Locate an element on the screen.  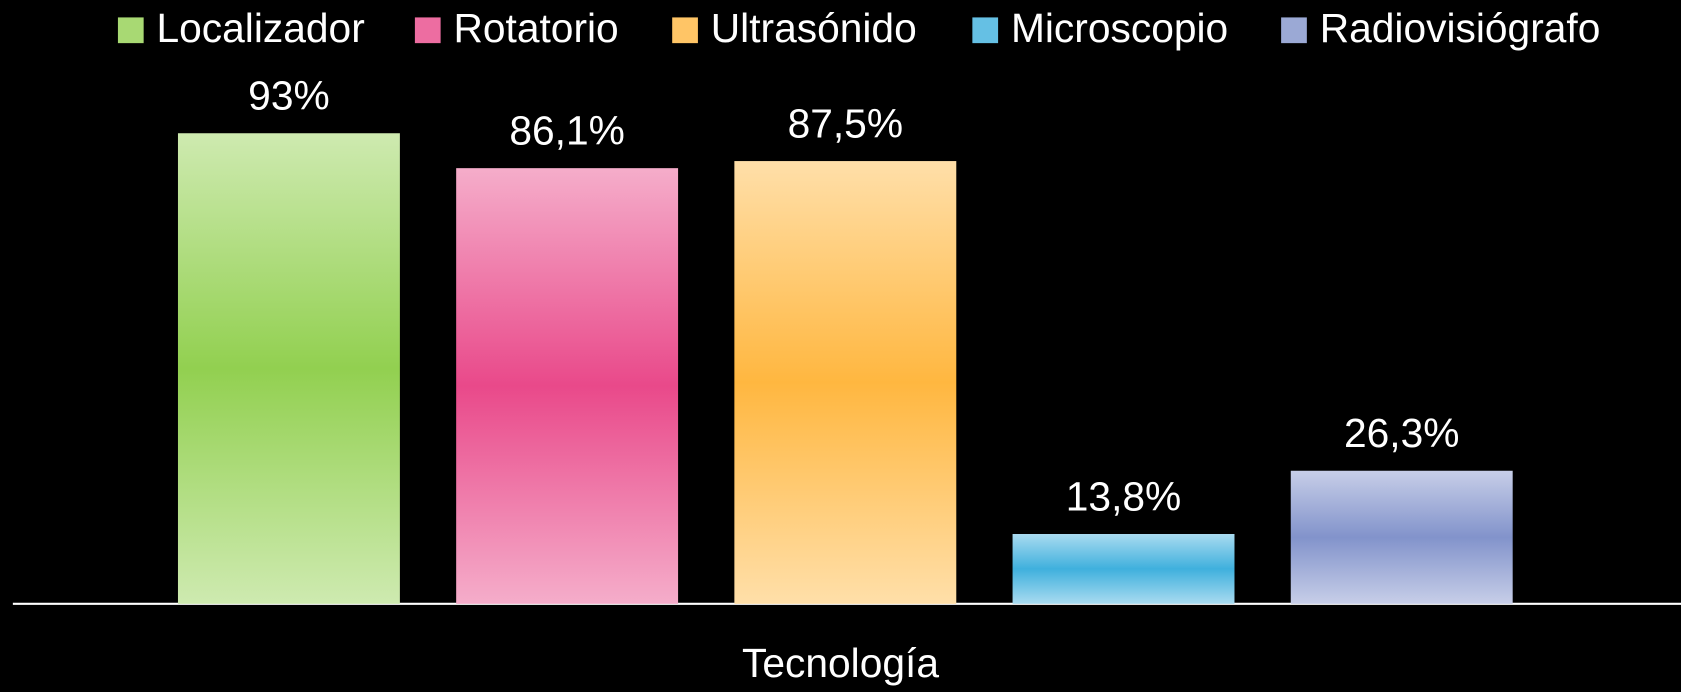
data-label: 87,5% is located at coordinates (845, 124).